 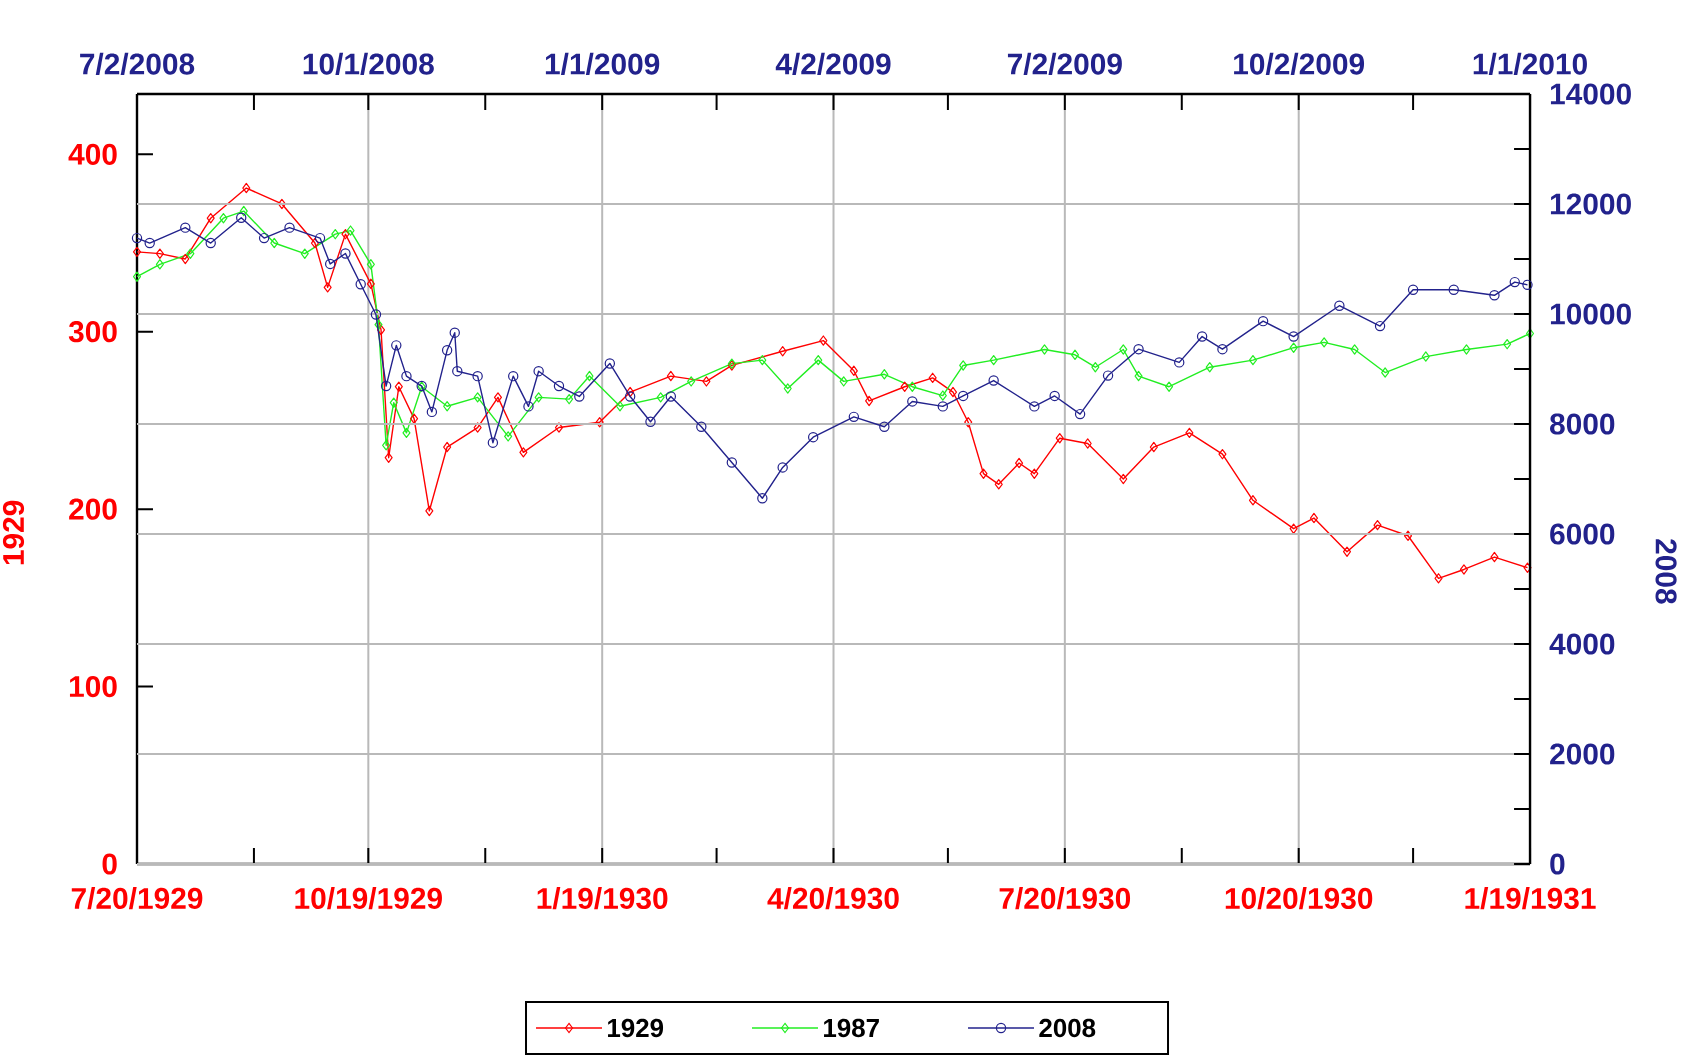 What do you see at coordinates (137, 898) in the screenshot?
I see `x-tick-label: 7/20/1929` at bounding box center [137, 898].